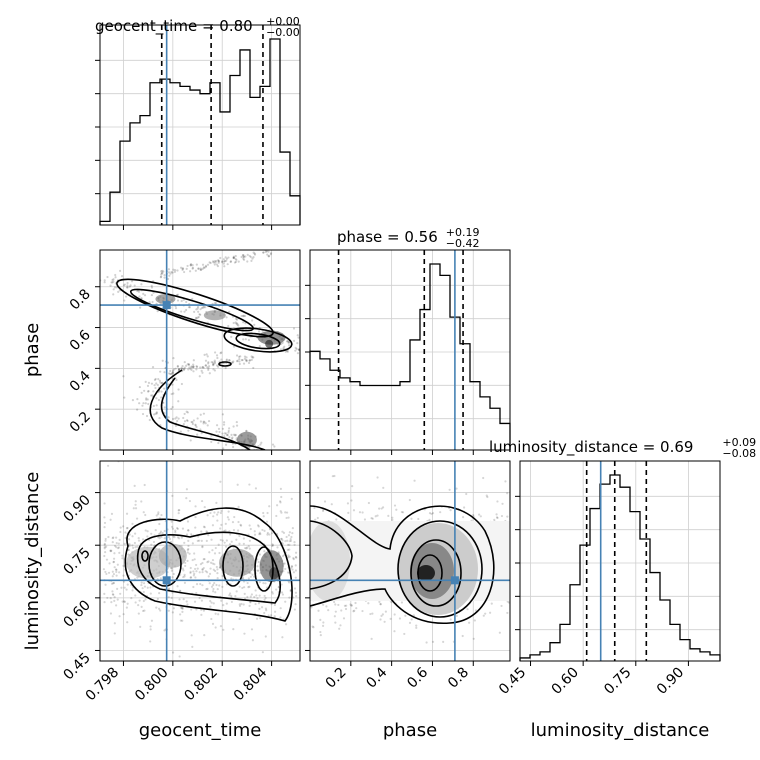  What do you see at coordinates (336, 678) in the screenshot?
I see `x-tick-label-phase: 0.2` at bounding box center [336, 678].